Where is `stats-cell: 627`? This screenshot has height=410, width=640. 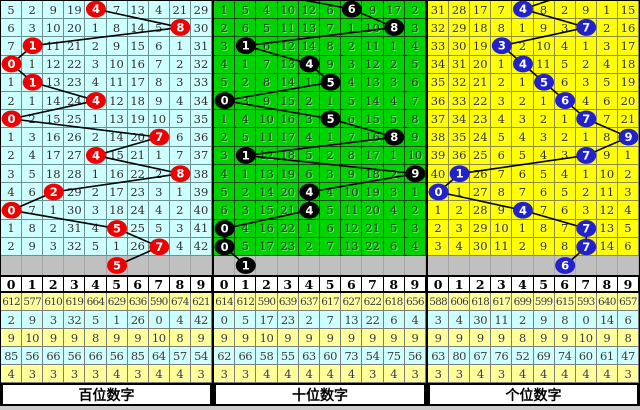 stats-cell: 627 is located at coordinates (352, 302).